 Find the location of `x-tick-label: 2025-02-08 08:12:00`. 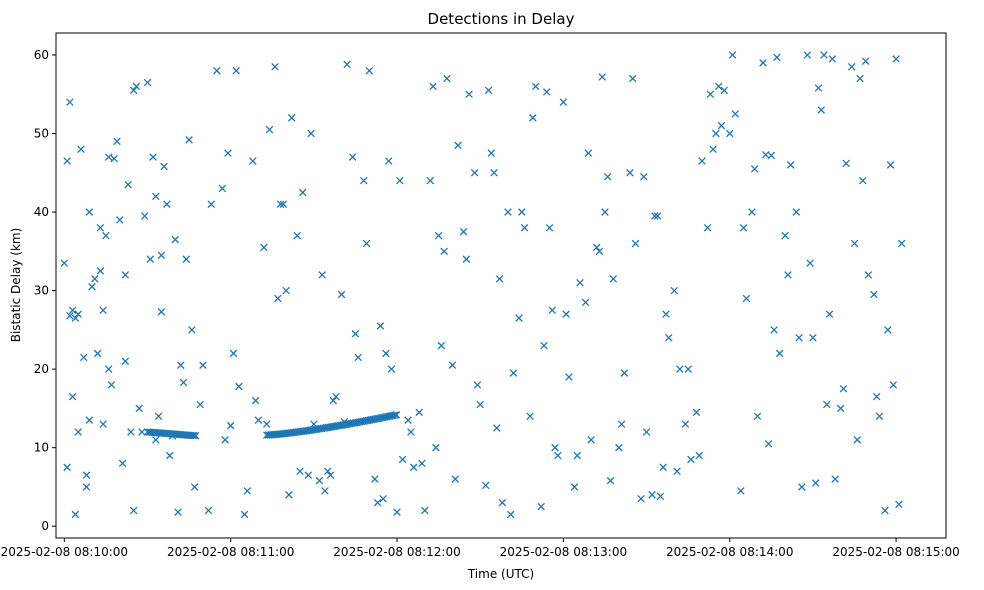

x-tick-label: 2025-02-08 08:12:00 is located at coordinates (396, 552).